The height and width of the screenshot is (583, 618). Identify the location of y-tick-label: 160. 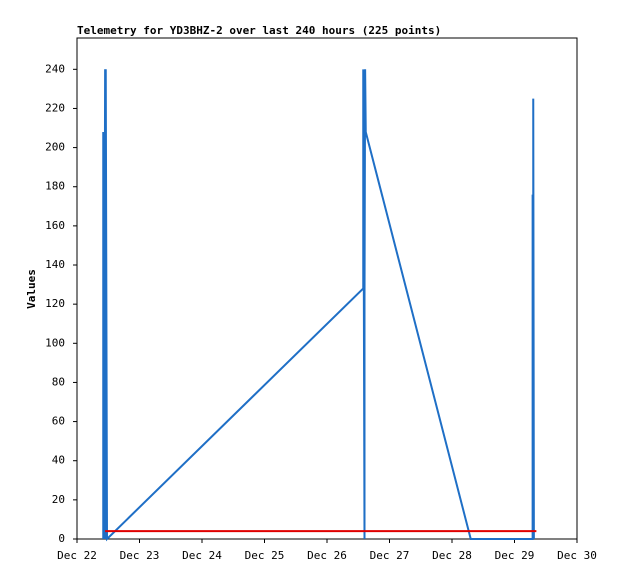
(55, 225).